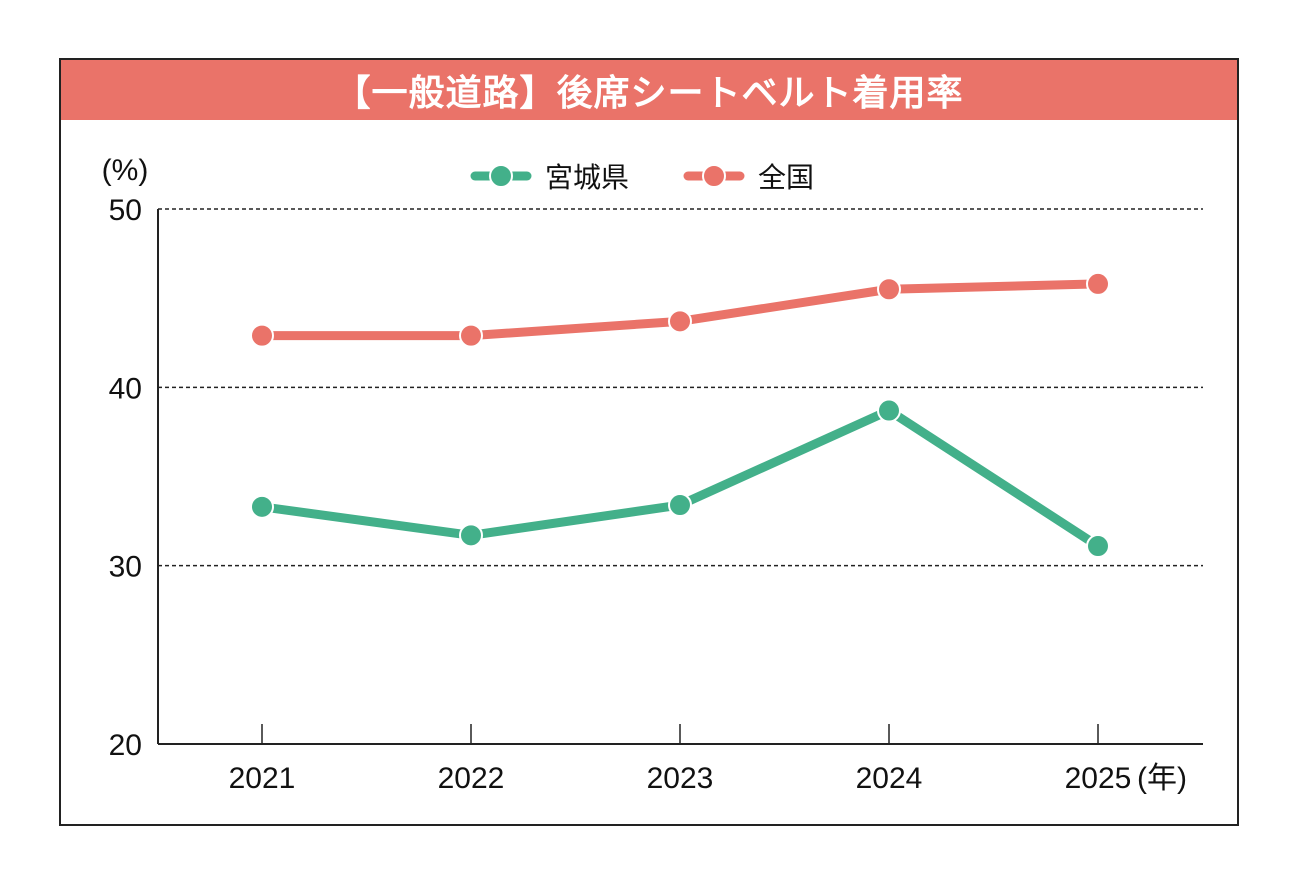 Image resolution: width=1299 pixels, height=886 pixels. What do you see at coordinates (680, 778) in the screenshot?
I see `x-tick-label: 2023` at bounding box center [680, 778].